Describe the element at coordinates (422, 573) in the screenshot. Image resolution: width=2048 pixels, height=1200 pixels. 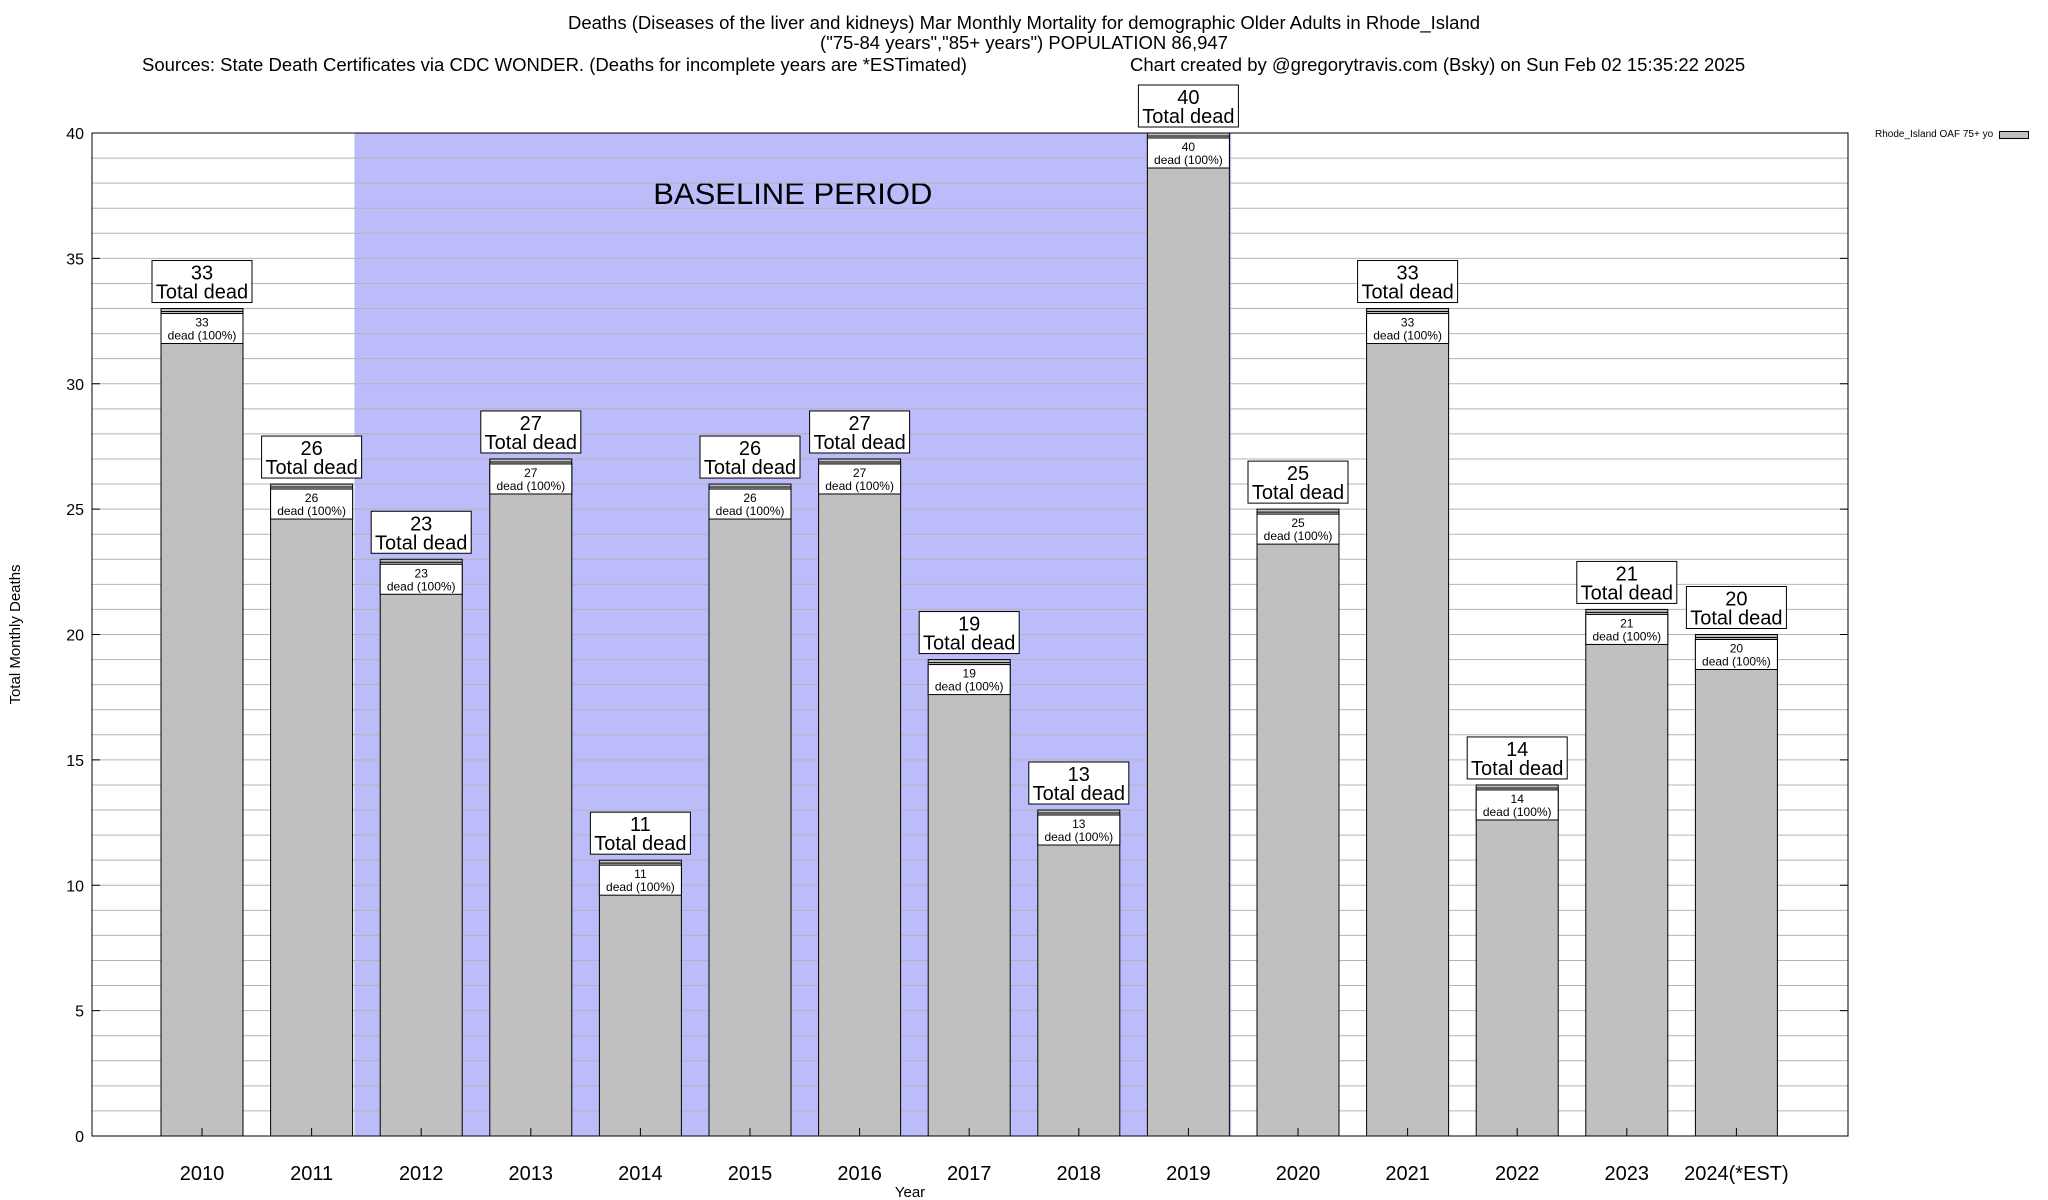
I see `bar-inner-value: 23` at that location.